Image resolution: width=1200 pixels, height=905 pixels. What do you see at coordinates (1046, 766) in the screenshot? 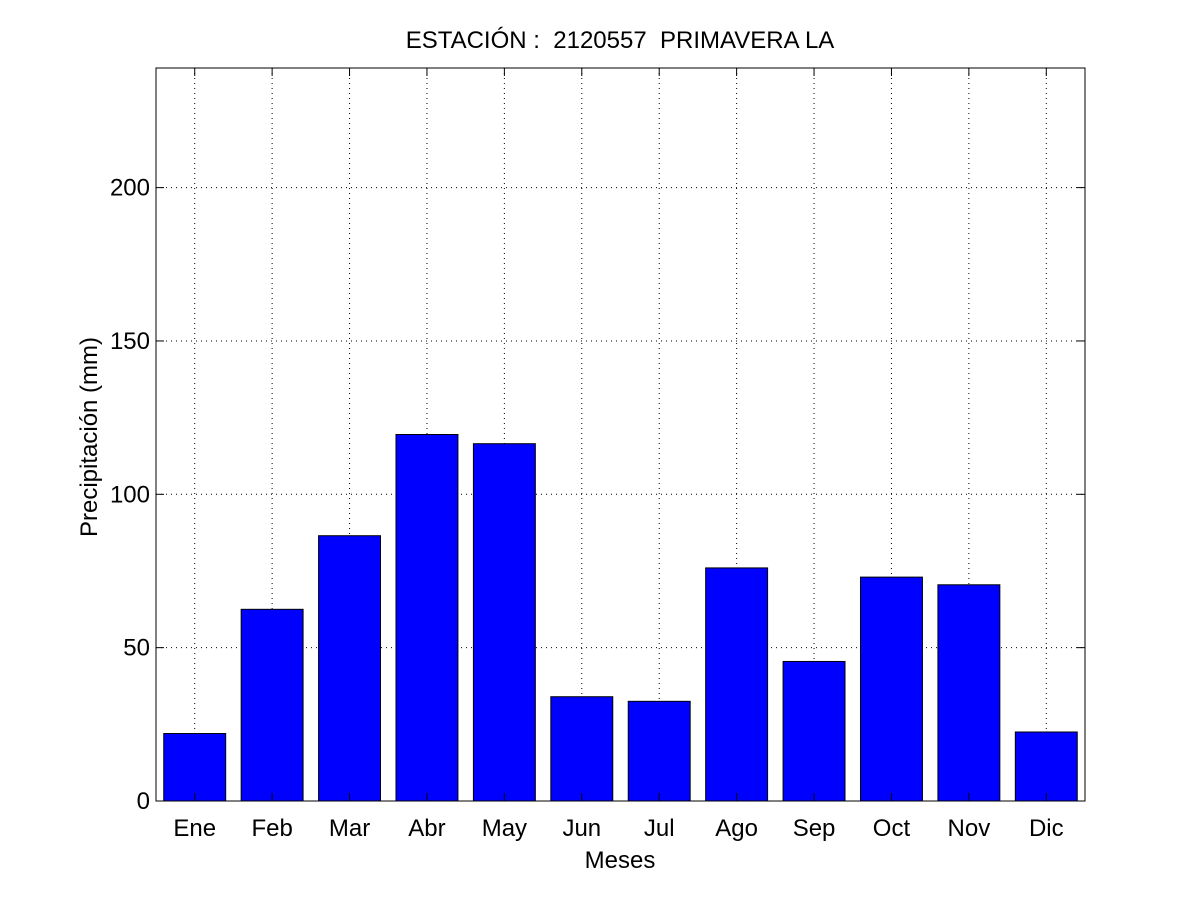
I see `bar-dic` at bounding box center [1046, 766].